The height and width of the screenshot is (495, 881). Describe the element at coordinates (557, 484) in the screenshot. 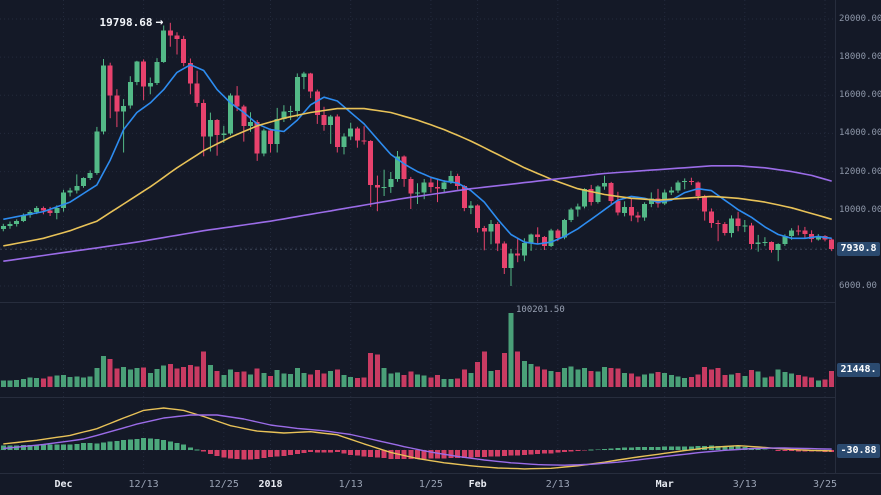

I see `time-axis-label: 2/13` at that location.